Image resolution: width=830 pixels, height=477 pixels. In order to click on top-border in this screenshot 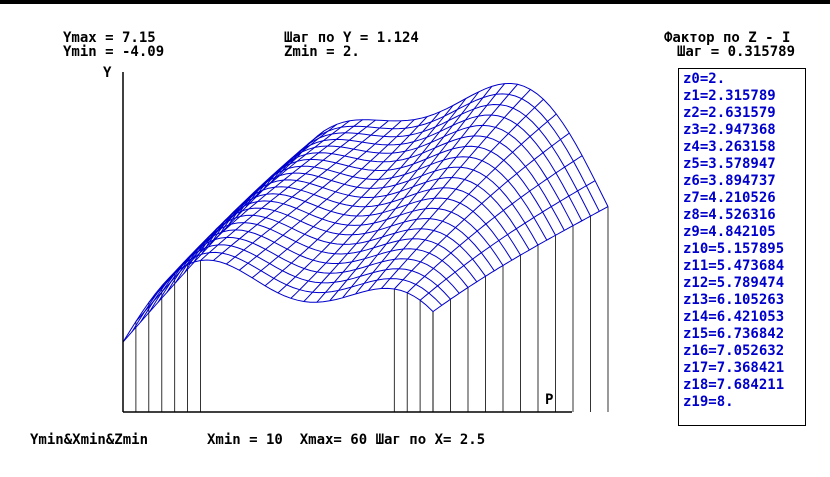, I will do `click(415, 2)`.